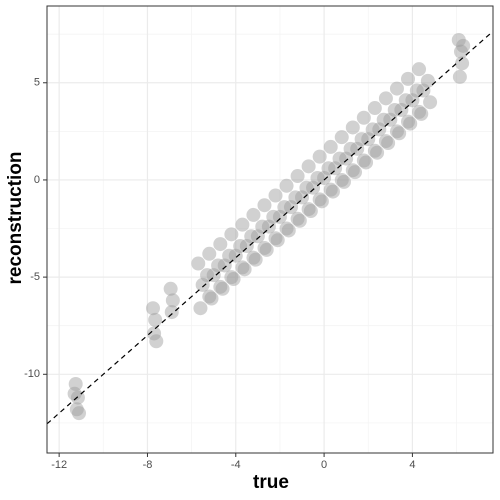 The height and width of the screenshot is (500, 500). What do you see at coordinates (236, 465) in the screenshot?
I see `x-tick-label: -4` at bounding box center [236, 465].